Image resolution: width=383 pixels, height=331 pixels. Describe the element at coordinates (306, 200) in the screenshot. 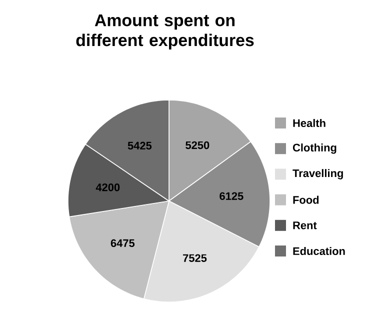

I see `legend-label: Food` at that location.